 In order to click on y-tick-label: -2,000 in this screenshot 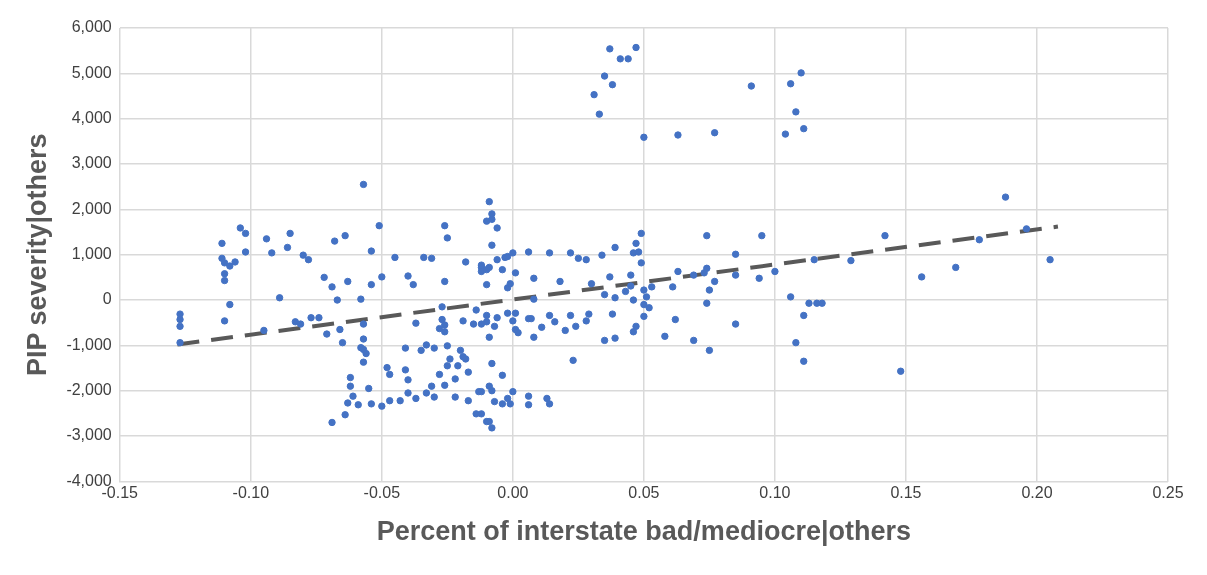, I will do `click(89, 390)`.